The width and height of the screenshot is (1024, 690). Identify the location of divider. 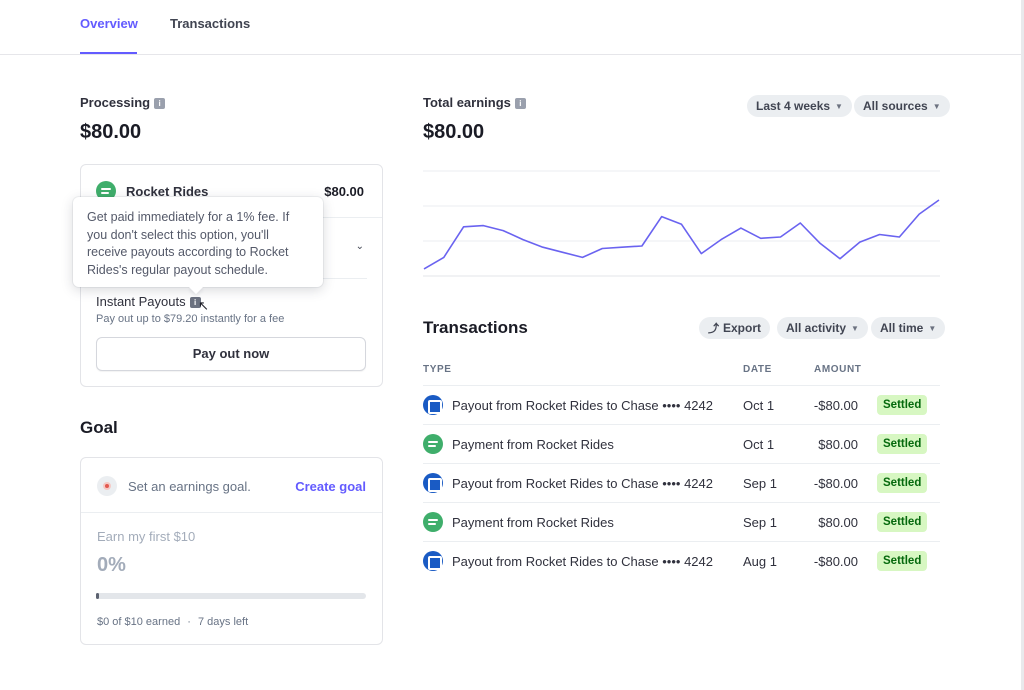
(231, 512).